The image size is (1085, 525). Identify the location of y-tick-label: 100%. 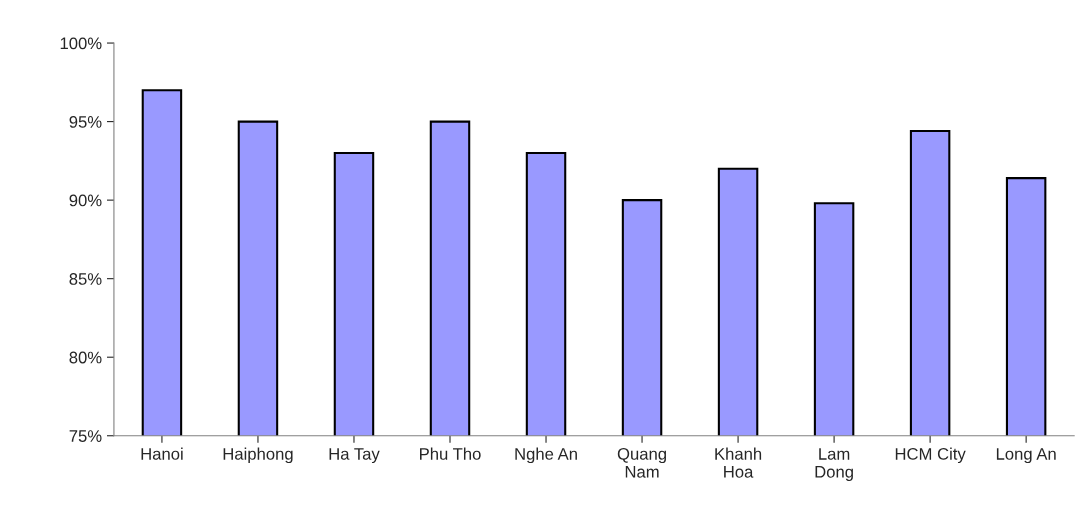
(81, 43).